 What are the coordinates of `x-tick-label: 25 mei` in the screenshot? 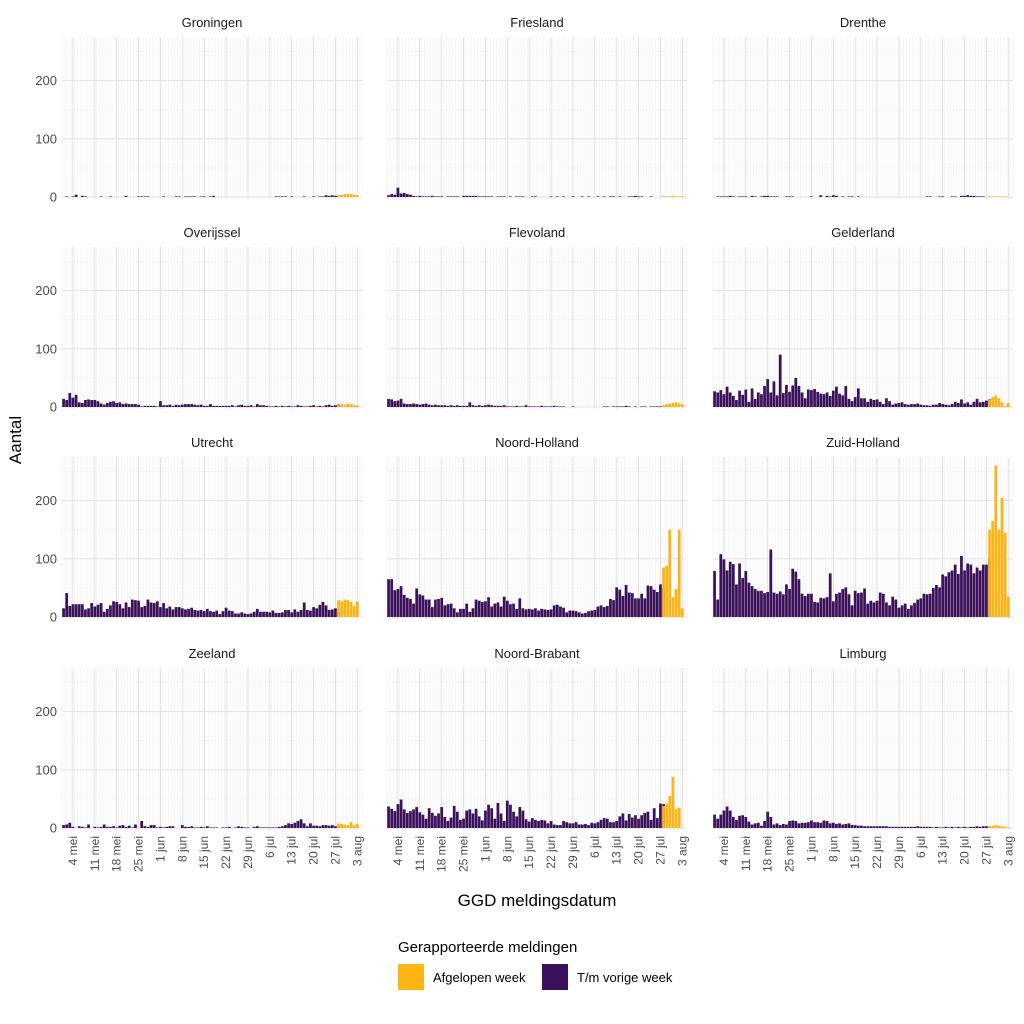 It's located at (464, 854).